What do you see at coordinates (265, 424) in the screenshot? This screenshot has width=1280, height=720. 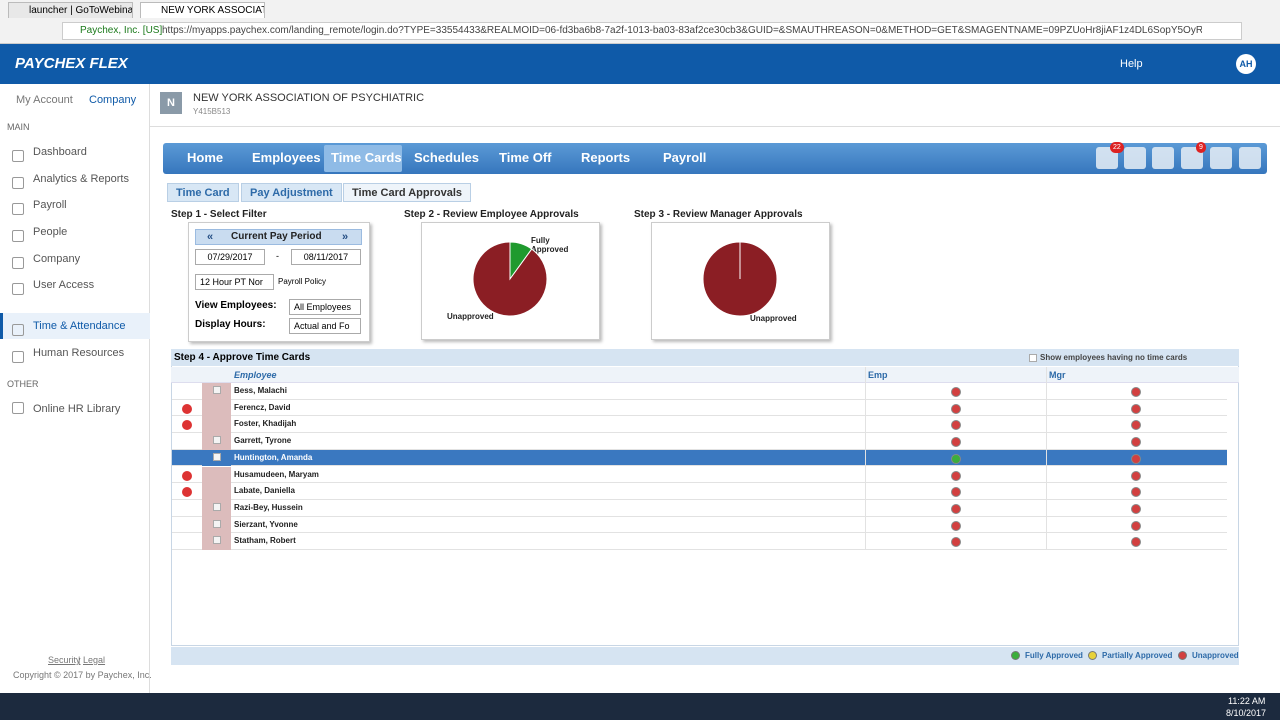 I see `employee-name: Foster, Khadijah` at bounding box center [265, 424].